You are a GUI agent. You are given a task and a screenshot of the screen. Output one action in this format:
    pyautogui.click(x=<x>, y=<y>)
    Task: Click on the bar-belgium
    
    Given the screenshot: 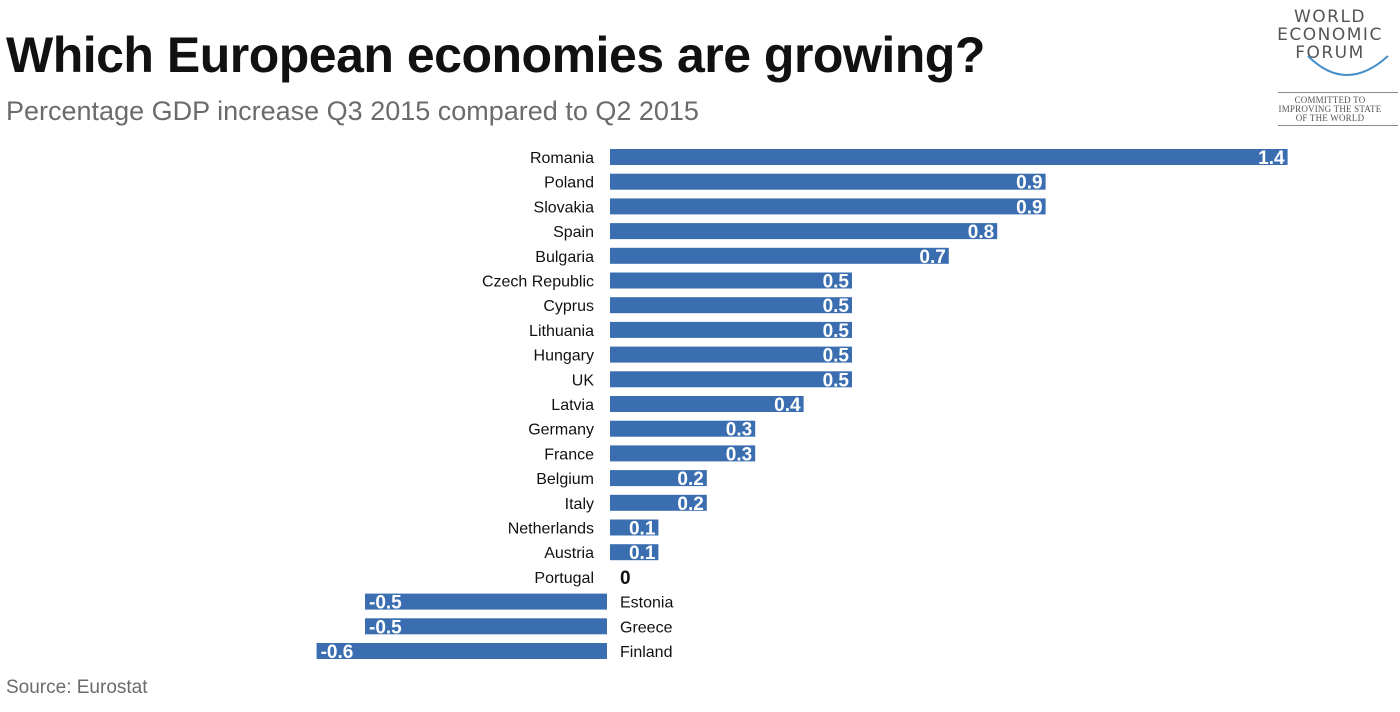 What is the action you would take?
    pyautogui.click(x=658, y=478)
    